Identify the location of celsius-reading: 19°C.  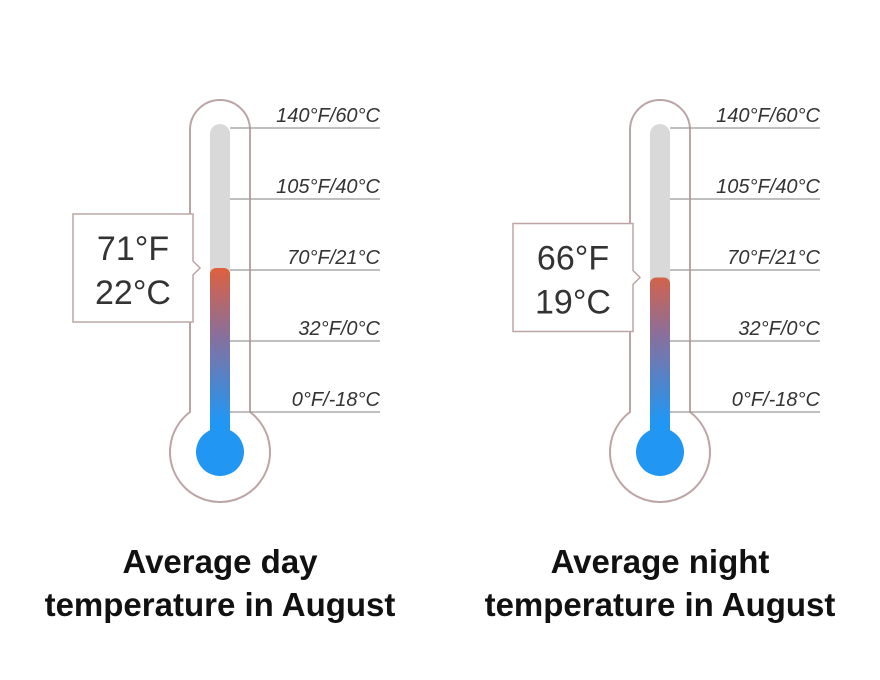
(573, 302).